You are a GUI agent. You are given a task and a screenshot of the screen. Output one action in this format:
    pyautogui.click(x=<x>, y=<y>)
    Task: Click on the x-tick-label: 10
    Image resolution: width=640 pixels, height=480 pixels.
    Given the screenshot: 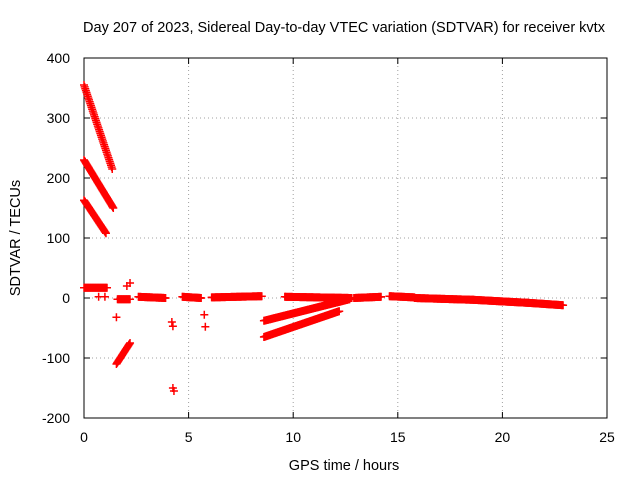 What is the action you would take?
    pyautogui.click(x=293, y=437)
    